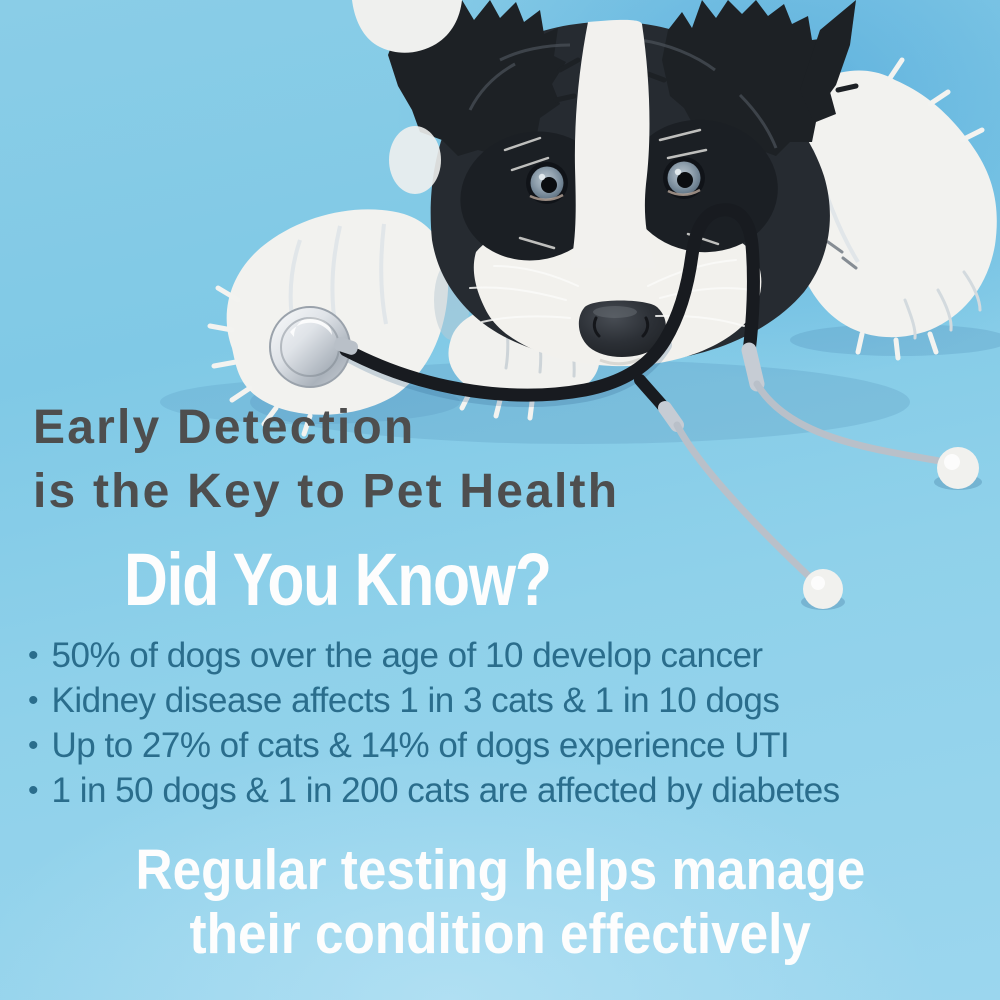 The width and height of the screenshot is (1000, 1000). What do you see at coordinates (611, 293) in the screenshot?
I see `dog-whiskers` at bounding box center [611, 293].